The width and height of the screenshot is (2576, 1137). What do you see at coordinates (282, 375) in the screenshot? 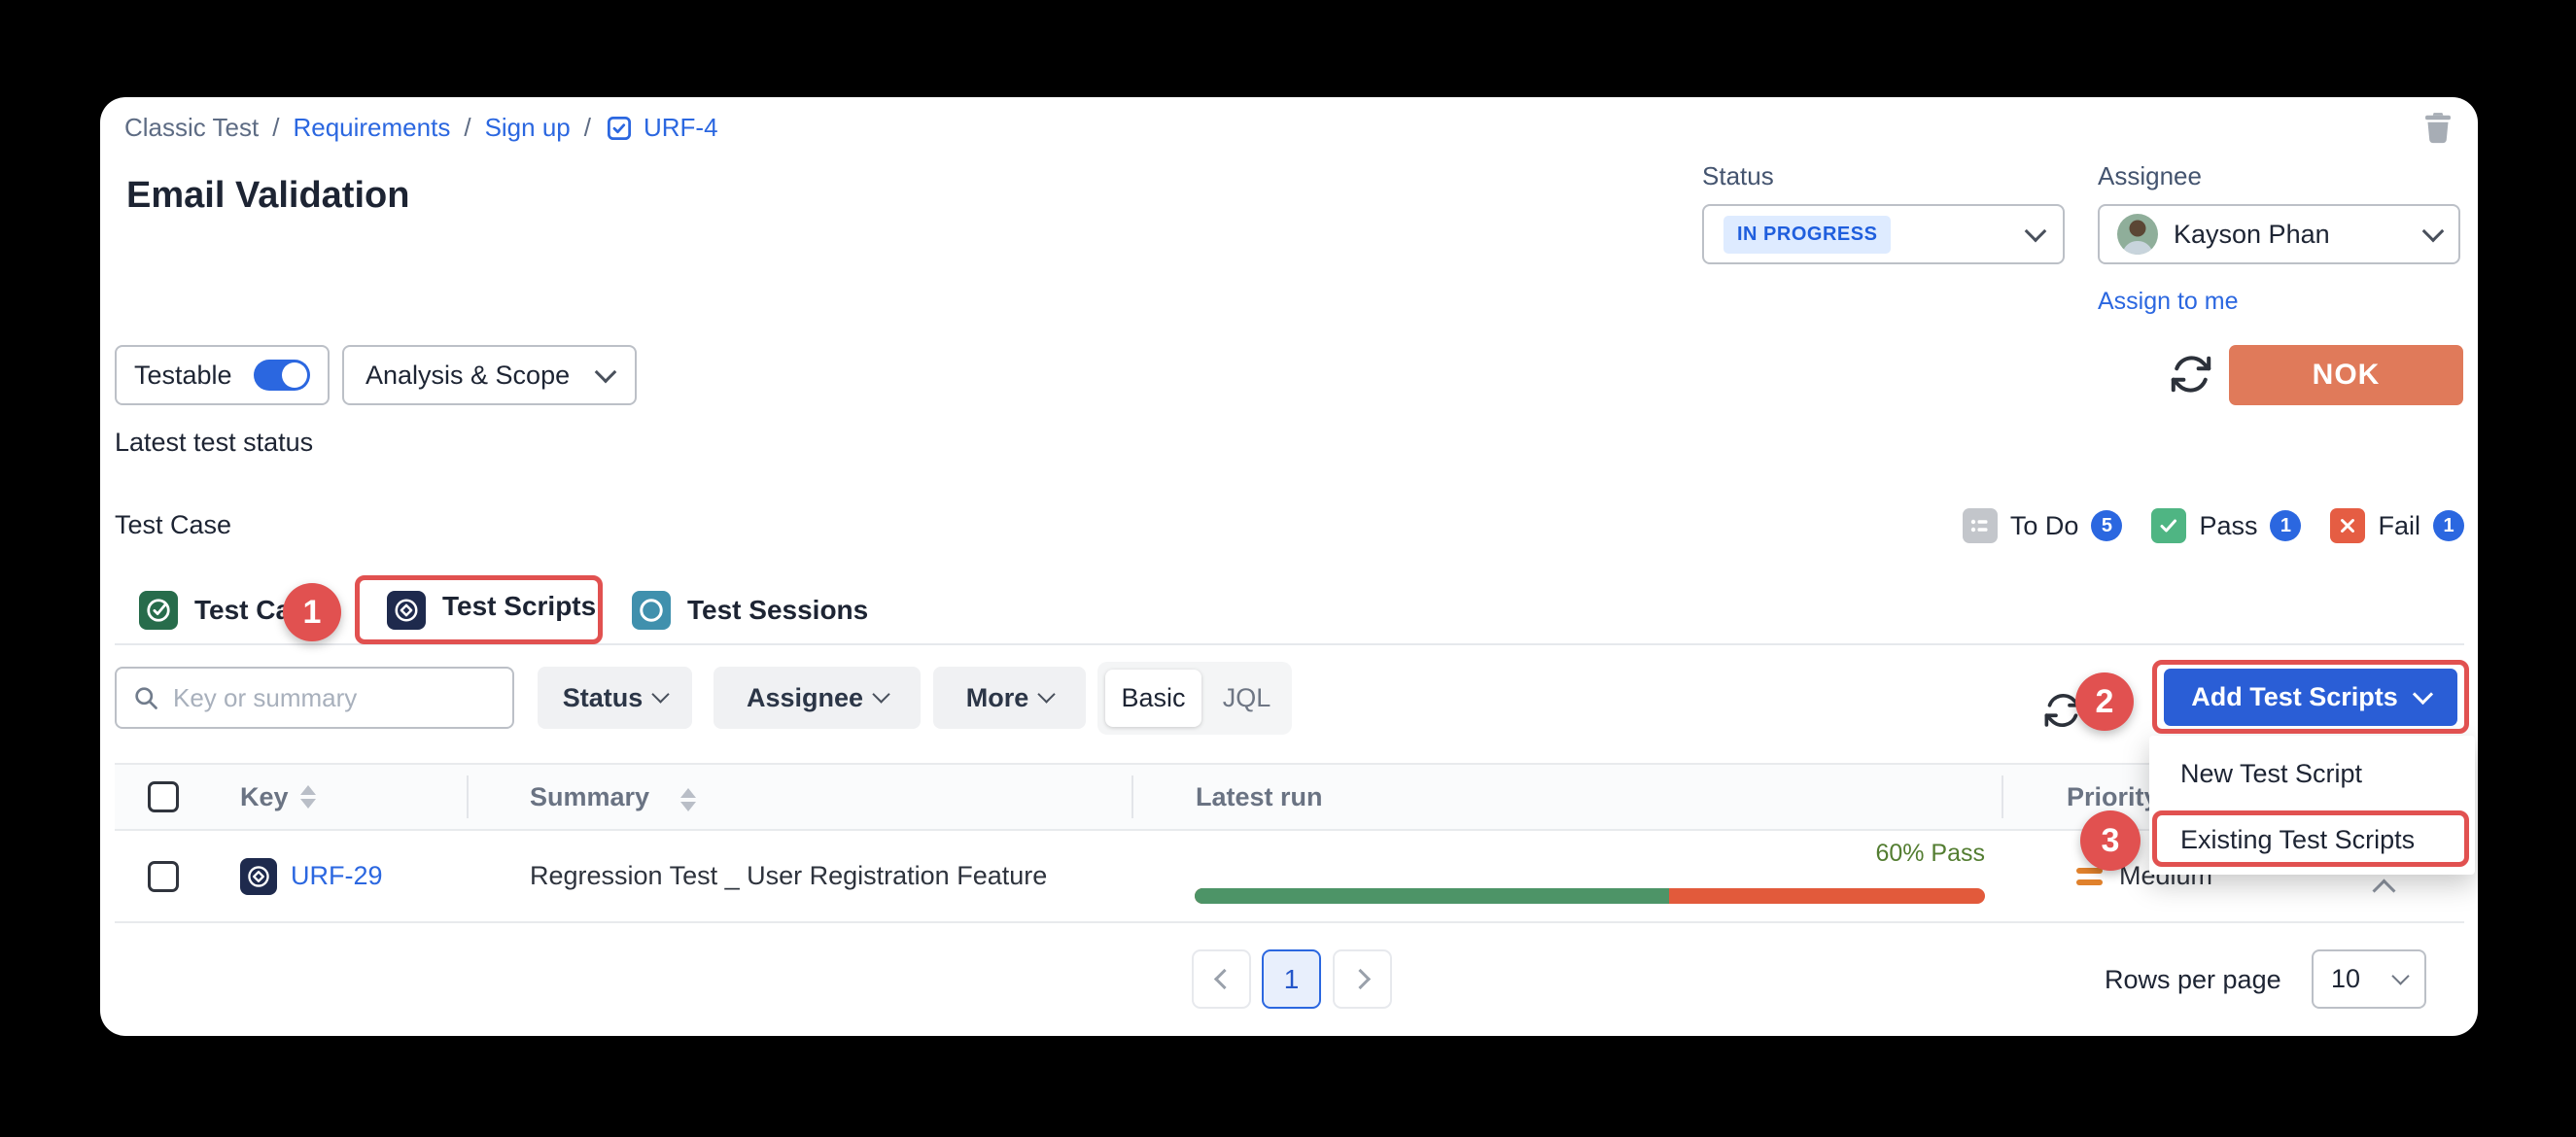
I see `testable-toggle` at bounding box center [282, 375].